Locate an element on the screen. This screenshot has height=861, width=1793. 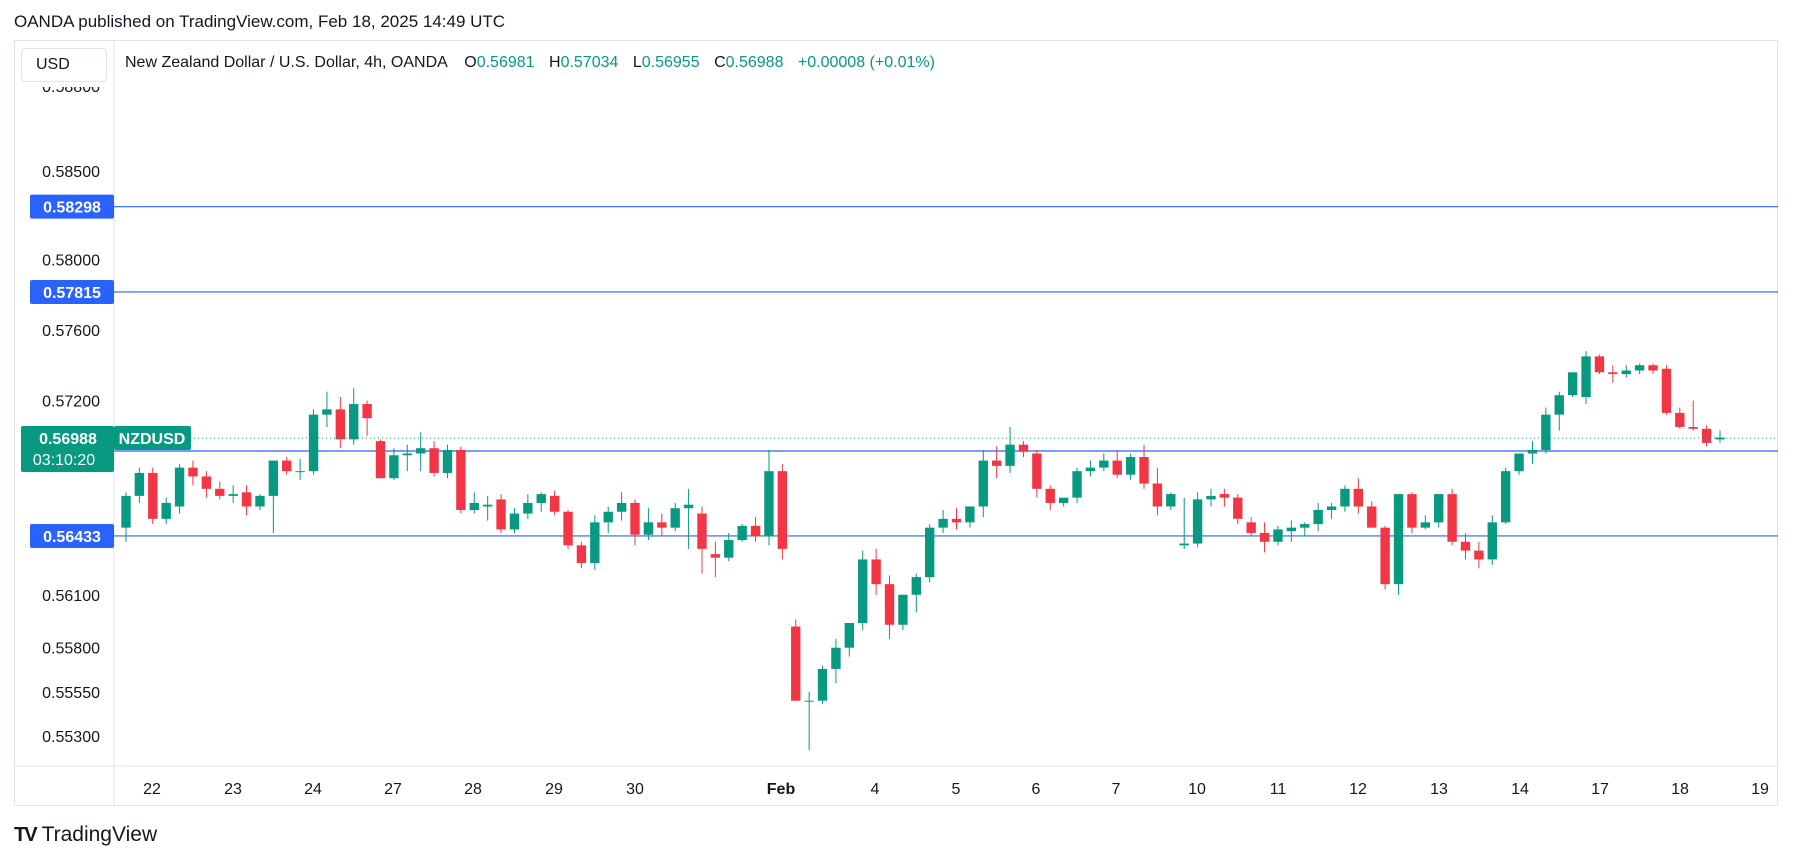
symbol-badge-label: NZDUSD is located at coordinates (152, 439).